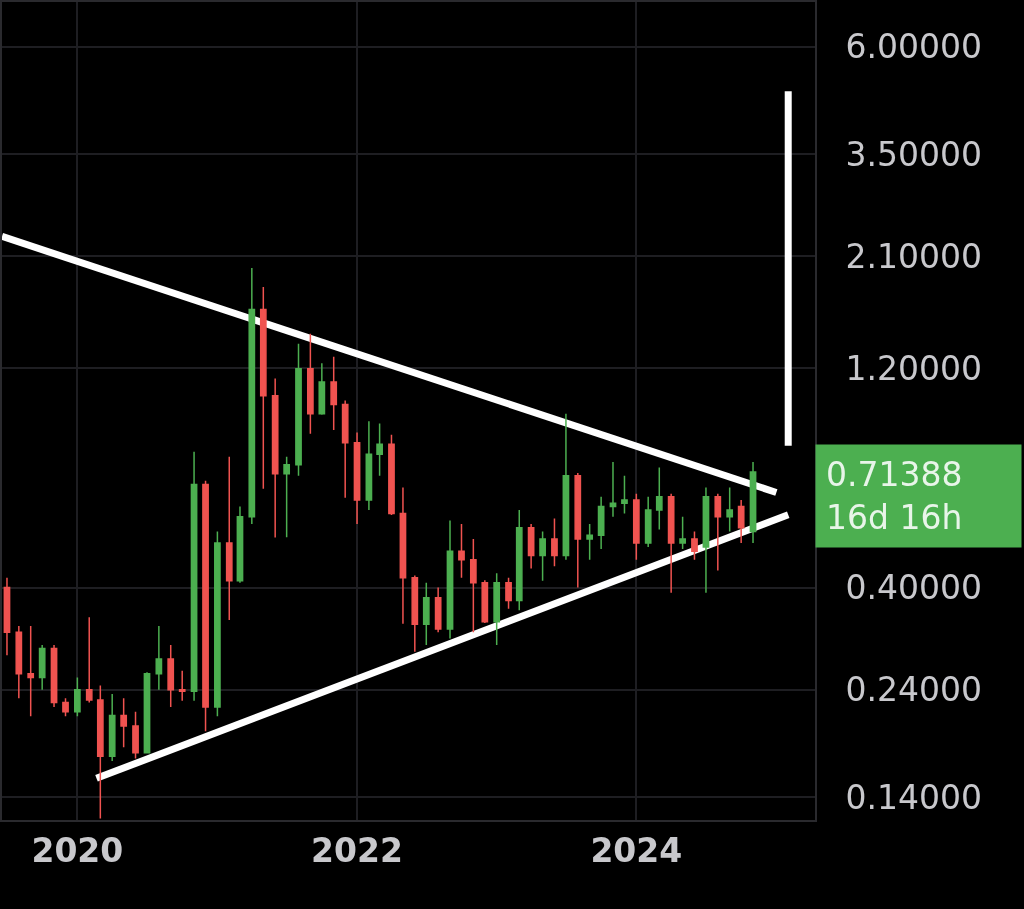 The width and height of the screenshot is (1024, 909). Describe the element at coordinates (77, 850) in the screenshot. I see `x-tick-label: 2020` at that location.